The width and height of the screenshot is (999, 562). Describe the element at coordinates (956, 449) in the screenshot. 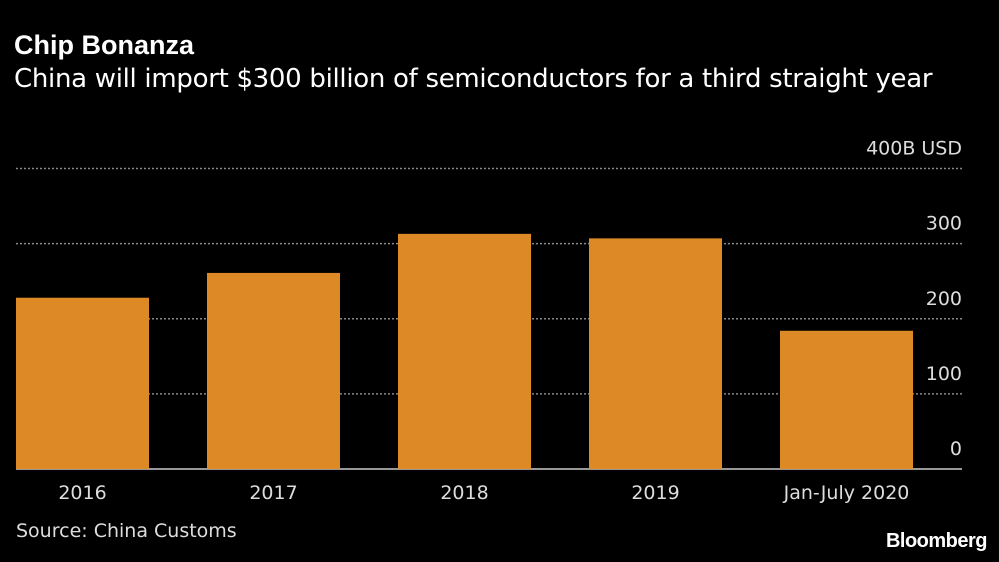

I see `y-tick-label: 0` at that location.